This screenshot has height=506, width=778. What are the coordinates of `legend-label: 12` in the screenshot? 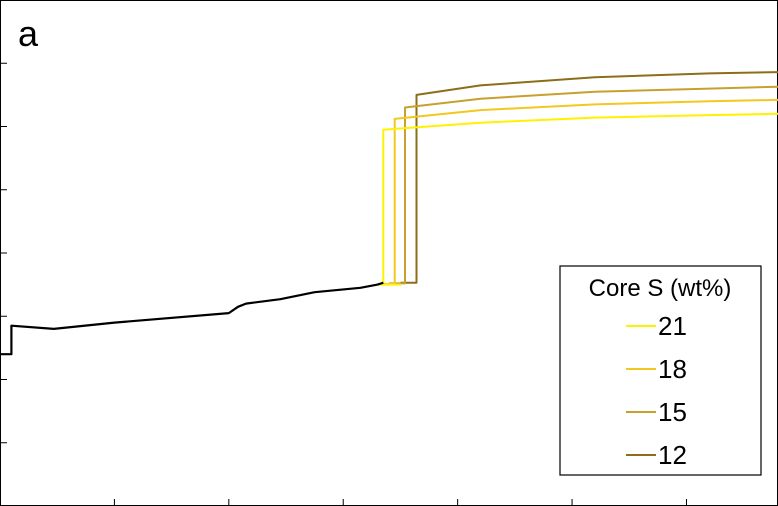 It's located at (672, 455).